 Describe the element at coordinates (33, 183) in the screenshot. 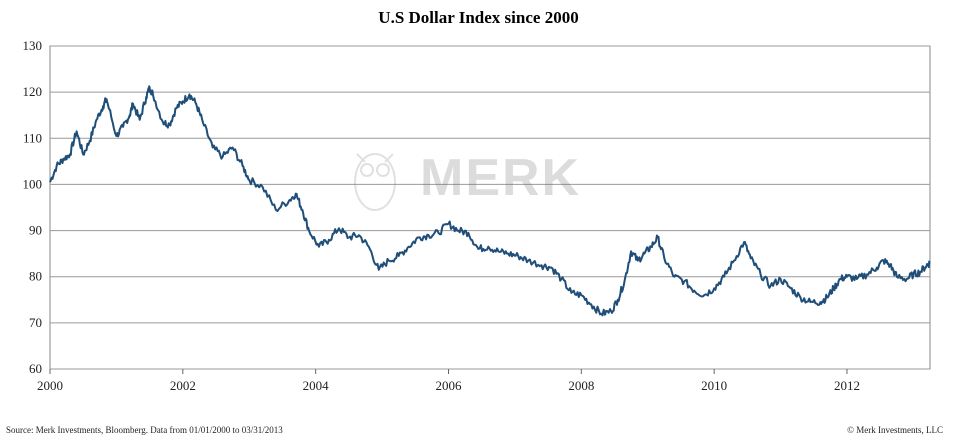

I see `y-tick-label: 100` at that location.